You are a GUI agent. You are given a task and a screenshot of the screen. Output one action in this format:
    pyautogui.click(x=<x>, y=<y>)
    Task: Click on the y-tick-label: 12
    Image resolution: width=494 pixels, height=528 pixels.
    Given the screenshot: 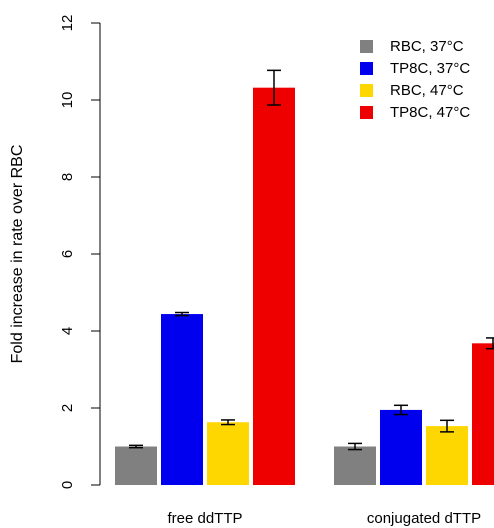 What is the action you would take?
    pyautogui.click(x=67, y=23)
    